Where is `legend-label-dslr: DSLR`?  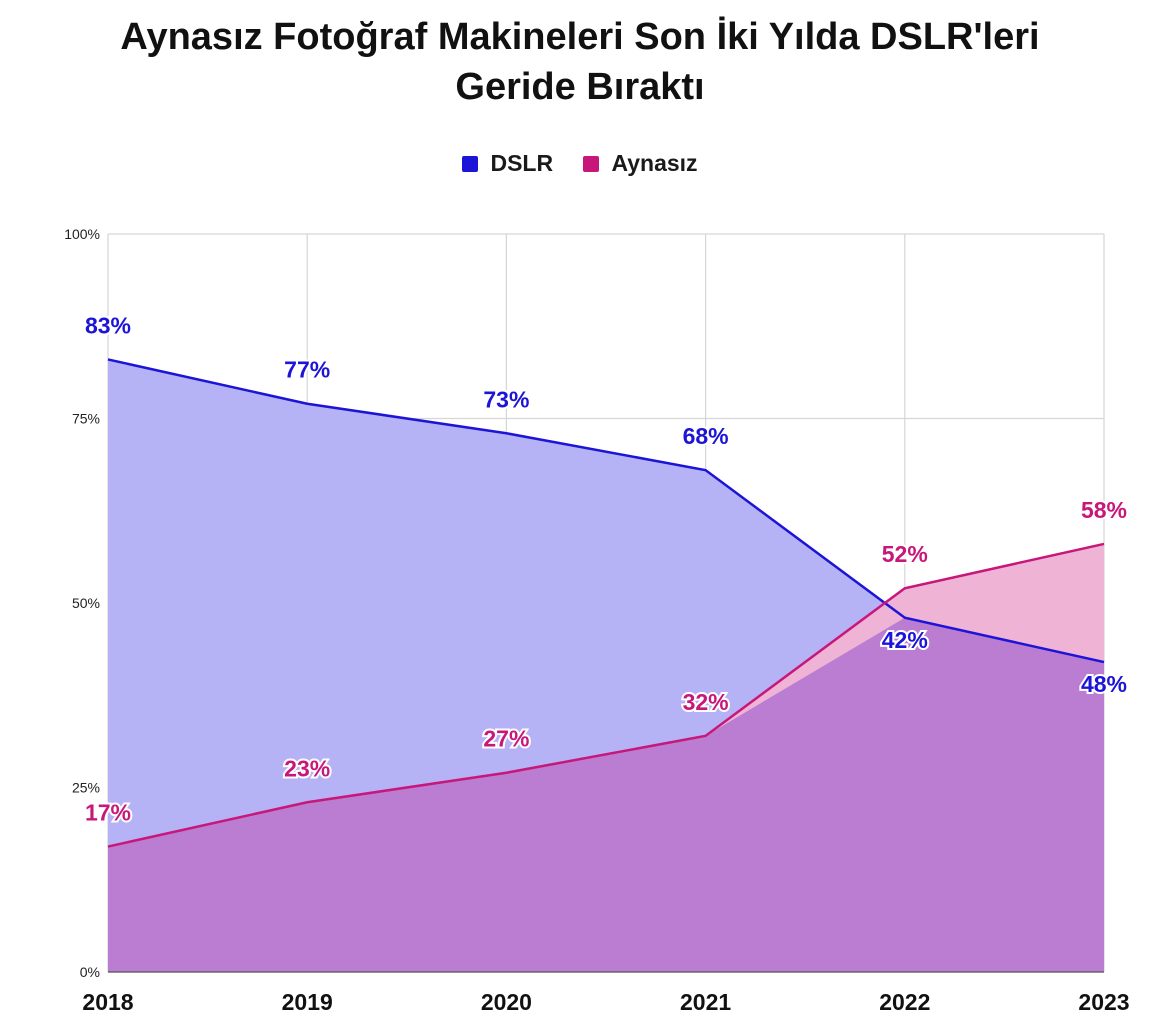 legend-label-dslr: DSLR is located at coordinates (522, 163).